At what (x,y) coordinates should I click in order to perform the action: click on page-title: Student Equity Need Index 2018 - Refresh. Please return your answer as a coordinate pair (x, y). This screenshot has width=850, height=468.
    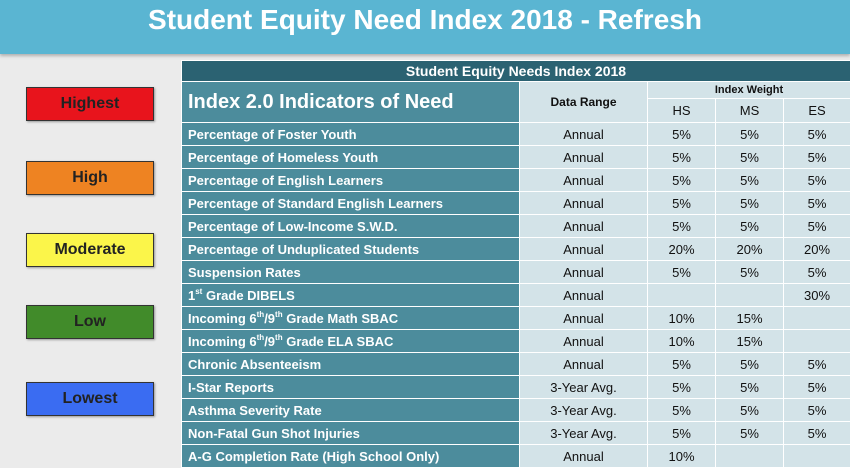
    Looking at the image, I should click on (425, 27).